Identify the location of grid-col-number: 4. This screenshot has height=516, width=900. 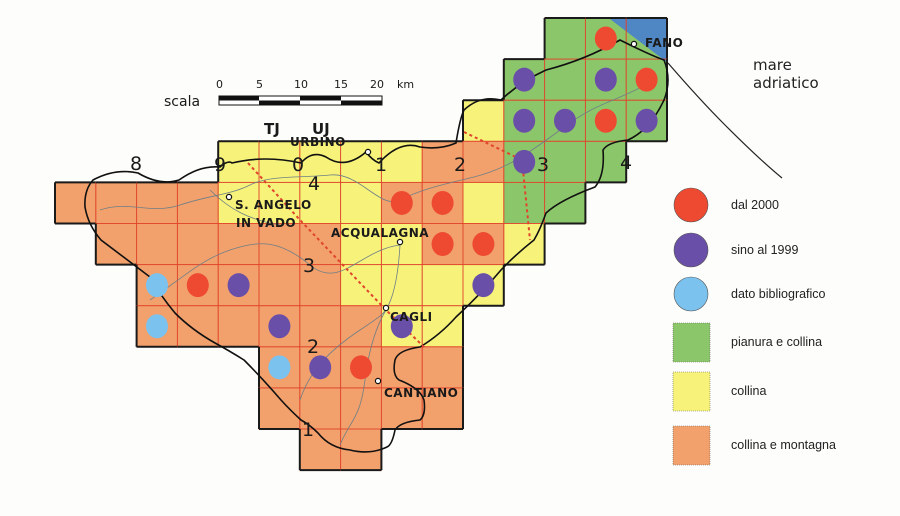
(626, 163).